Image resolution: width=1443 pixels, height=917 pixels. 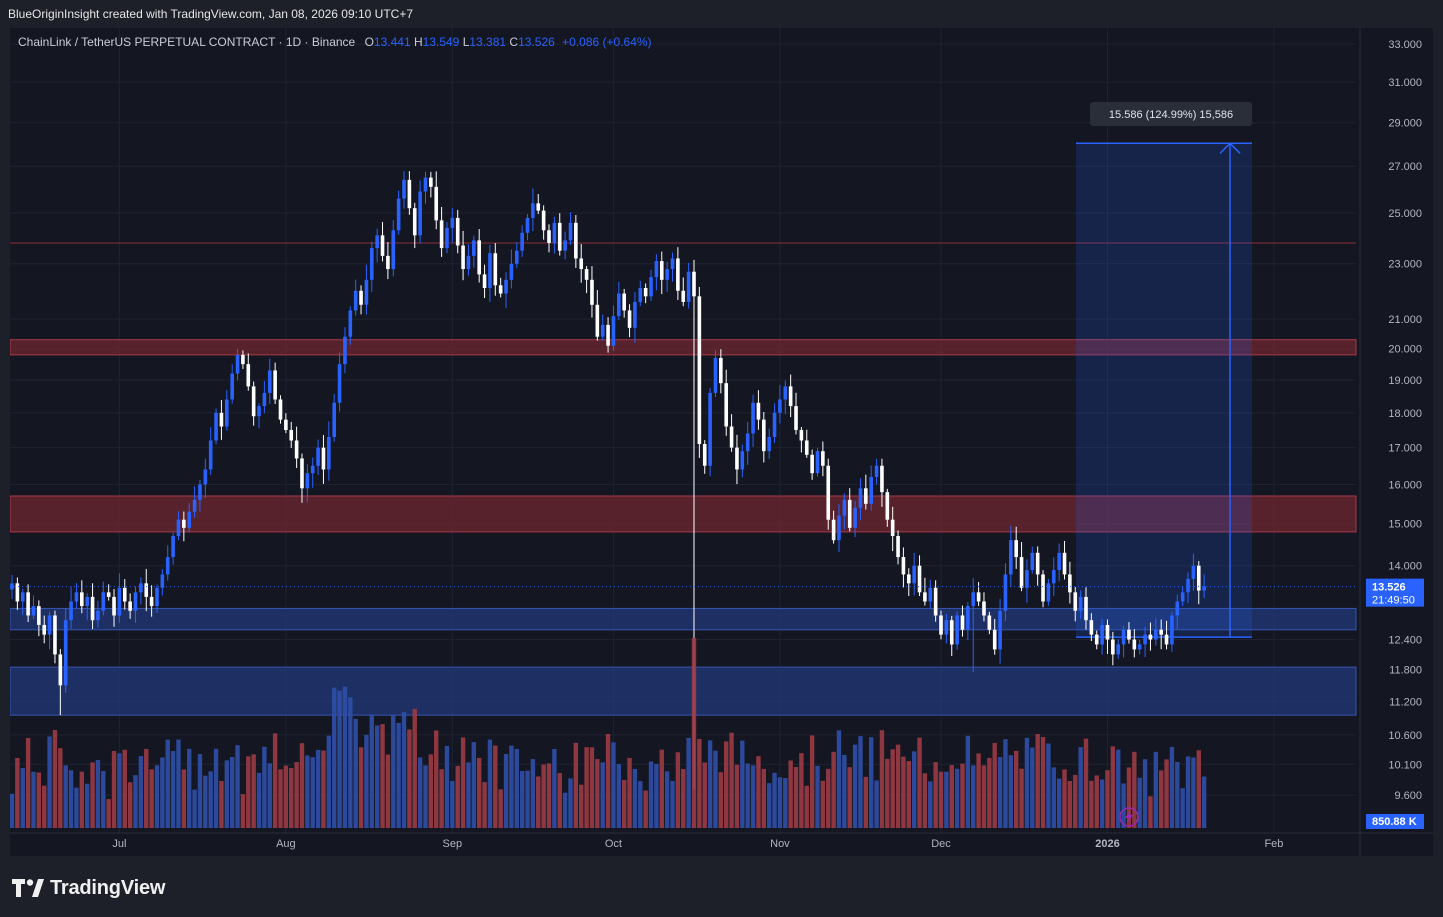 What do you see at coordinates (1129, 817) in the screenshot?
I see `lightning-icon-bolt` at bounding box center [1129, 817].